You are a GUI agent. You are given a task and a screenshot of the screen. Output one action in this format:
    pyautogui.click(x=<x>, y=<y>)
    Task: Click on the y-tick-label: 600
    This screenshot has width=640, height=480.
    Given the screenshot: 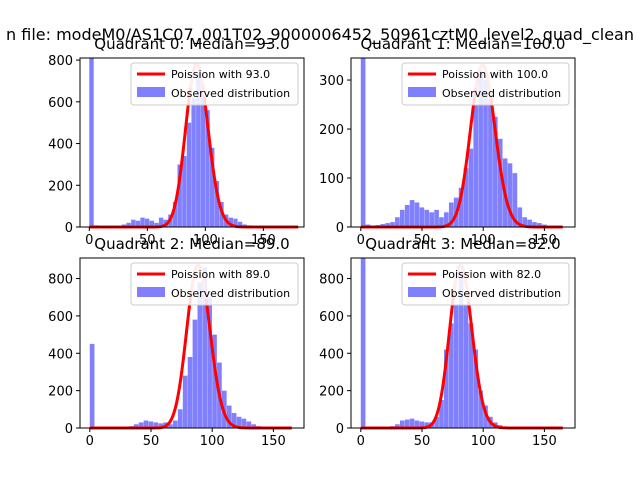 What is the action you would take?
    pyautogui.click(x=60, y=103)
    